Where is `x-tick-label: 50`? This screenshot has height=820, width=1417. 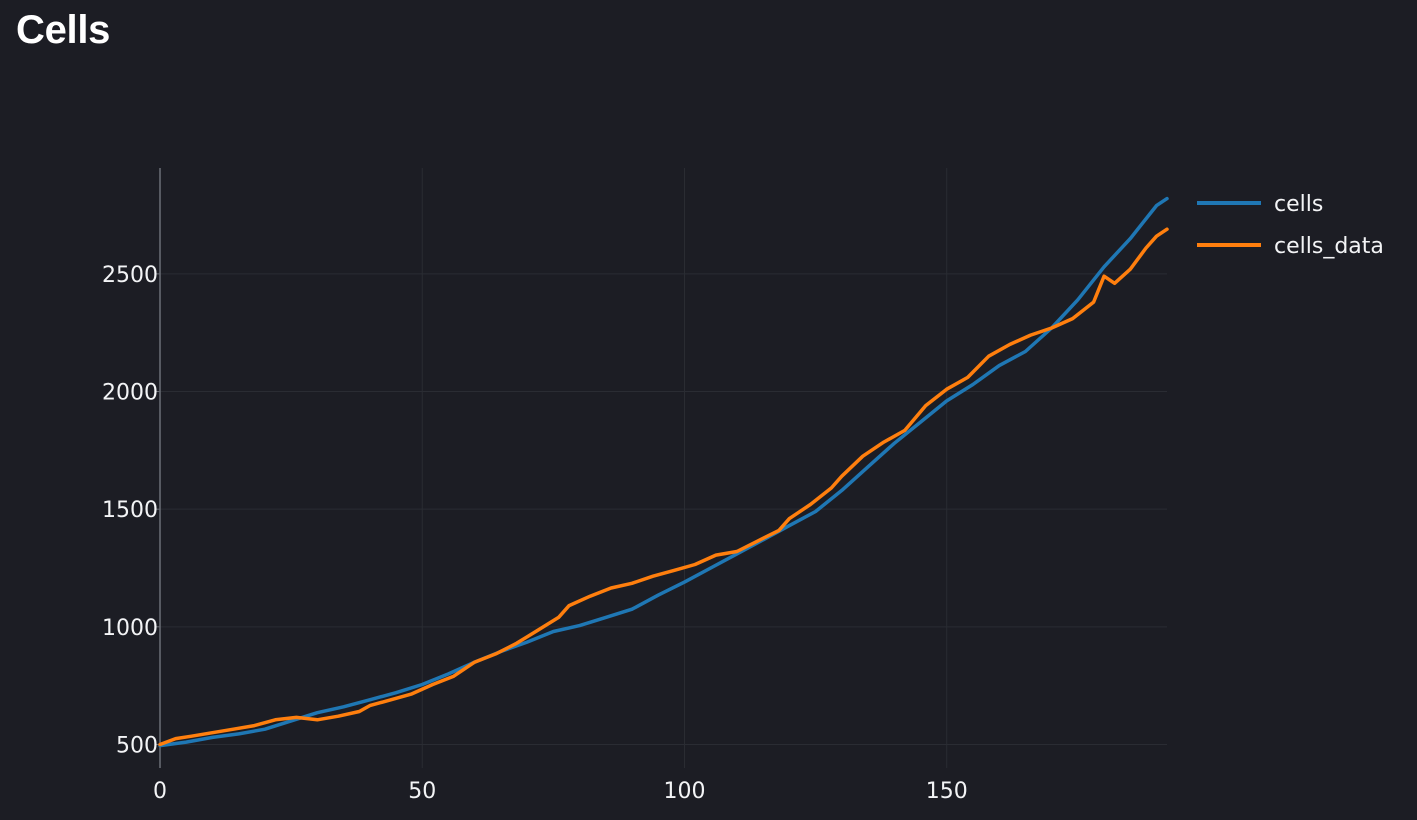 x-tick-label: 50 is located at coordinates (422, 791).